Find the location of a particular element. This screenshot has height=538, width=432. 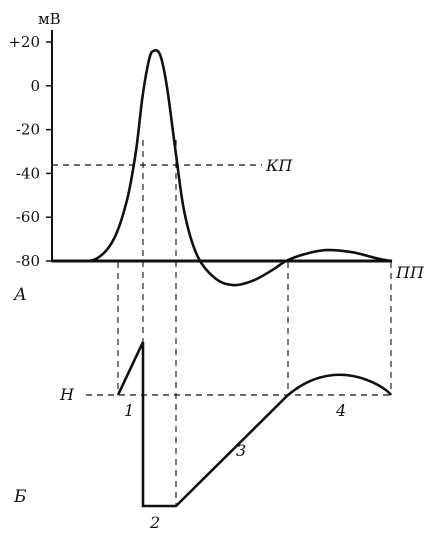

baseline-label: ПП is located at coordinates (410, 272).